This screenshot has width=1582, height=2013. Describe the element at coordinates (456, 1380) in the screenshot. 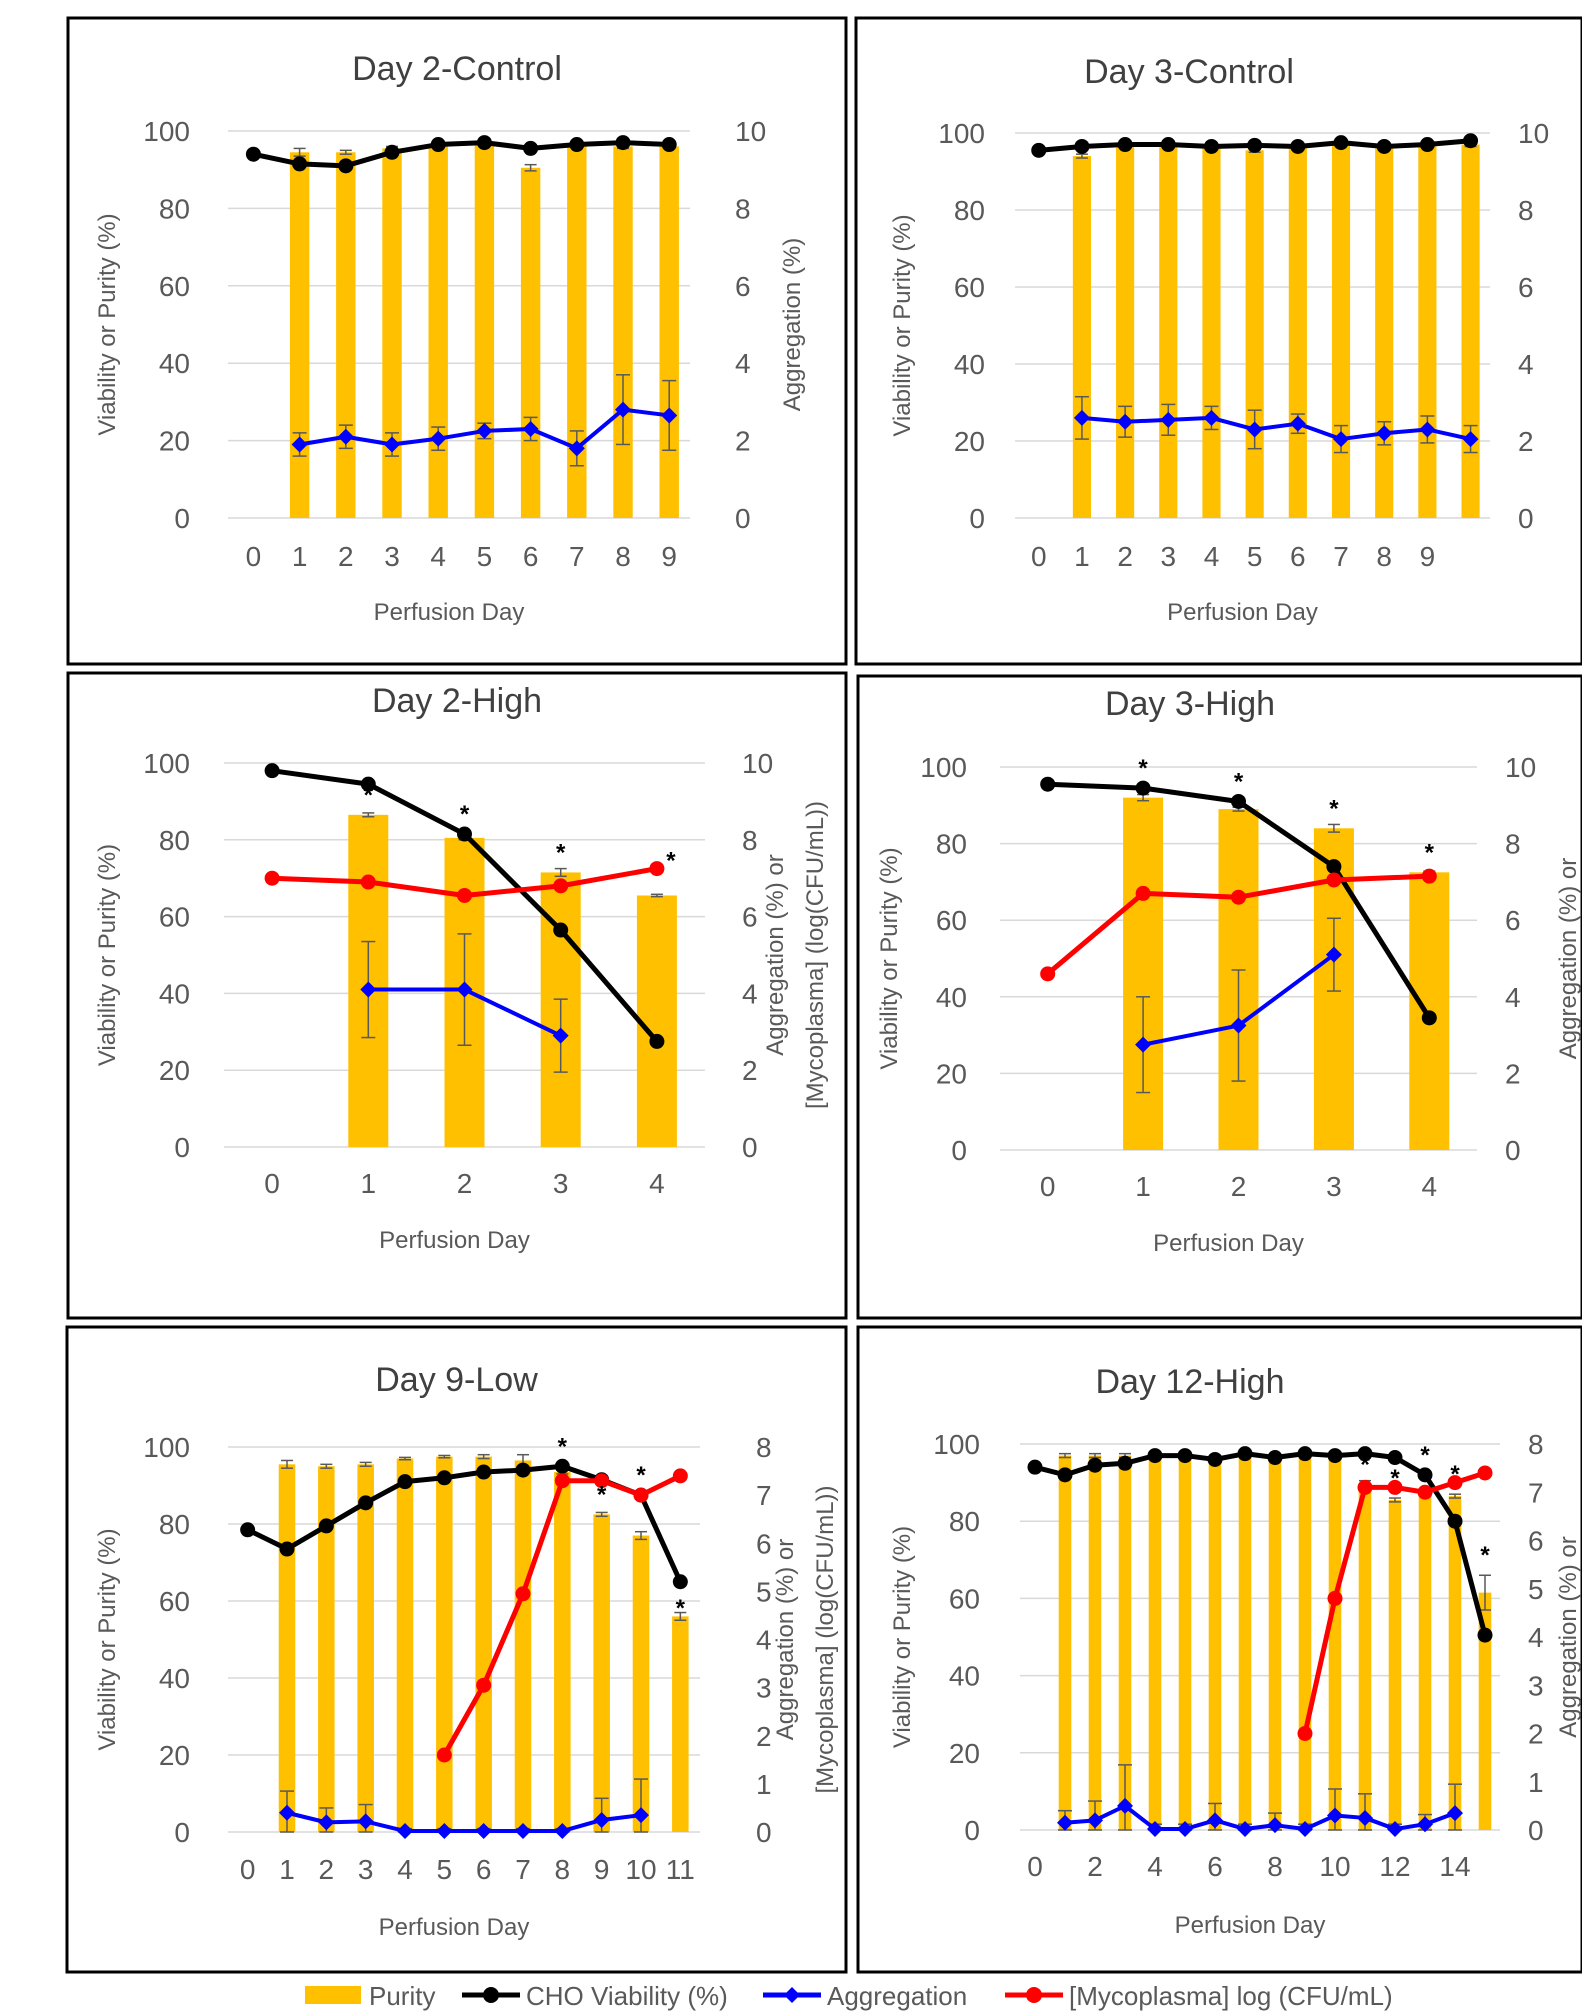

I see `chart-title: Day 9-Low` at that location.